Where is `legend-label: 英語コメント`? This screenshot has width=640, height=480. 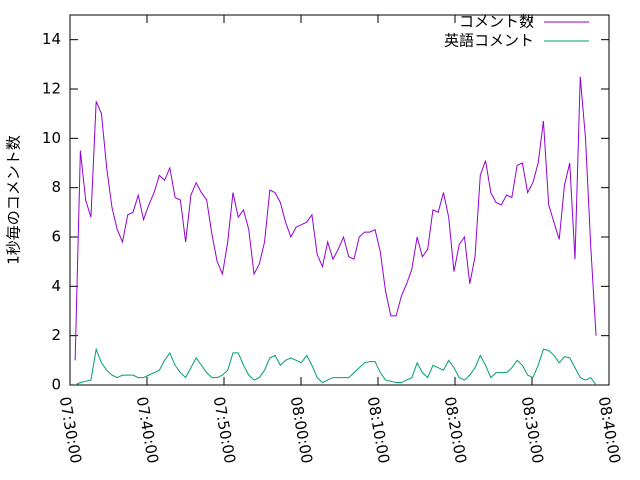 legend-label: 英語コメント is located at coordinates (489, 41).